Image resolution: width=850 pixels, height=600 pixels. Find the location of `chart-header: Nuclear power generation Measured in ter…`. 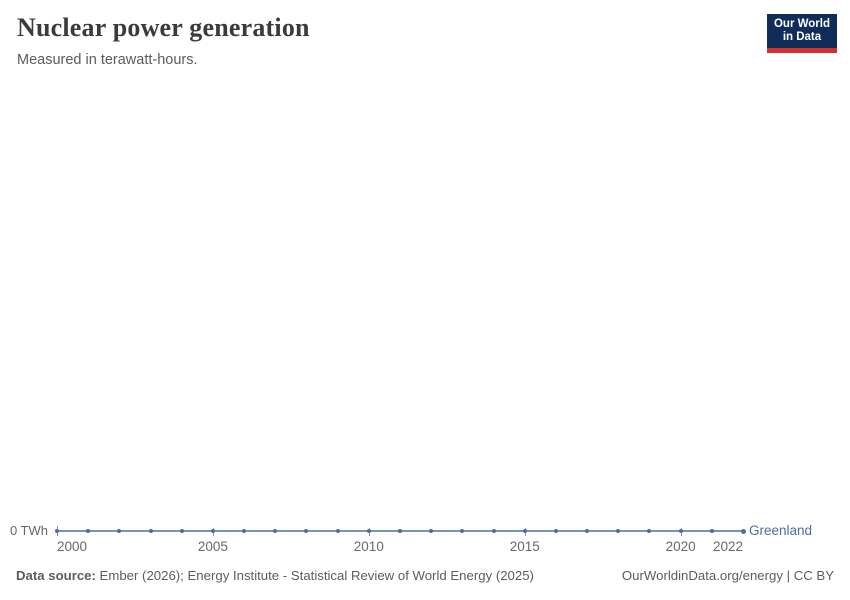

chart-header: Nuclear power generation Measured in ter… is located at coordinates (163, 40).